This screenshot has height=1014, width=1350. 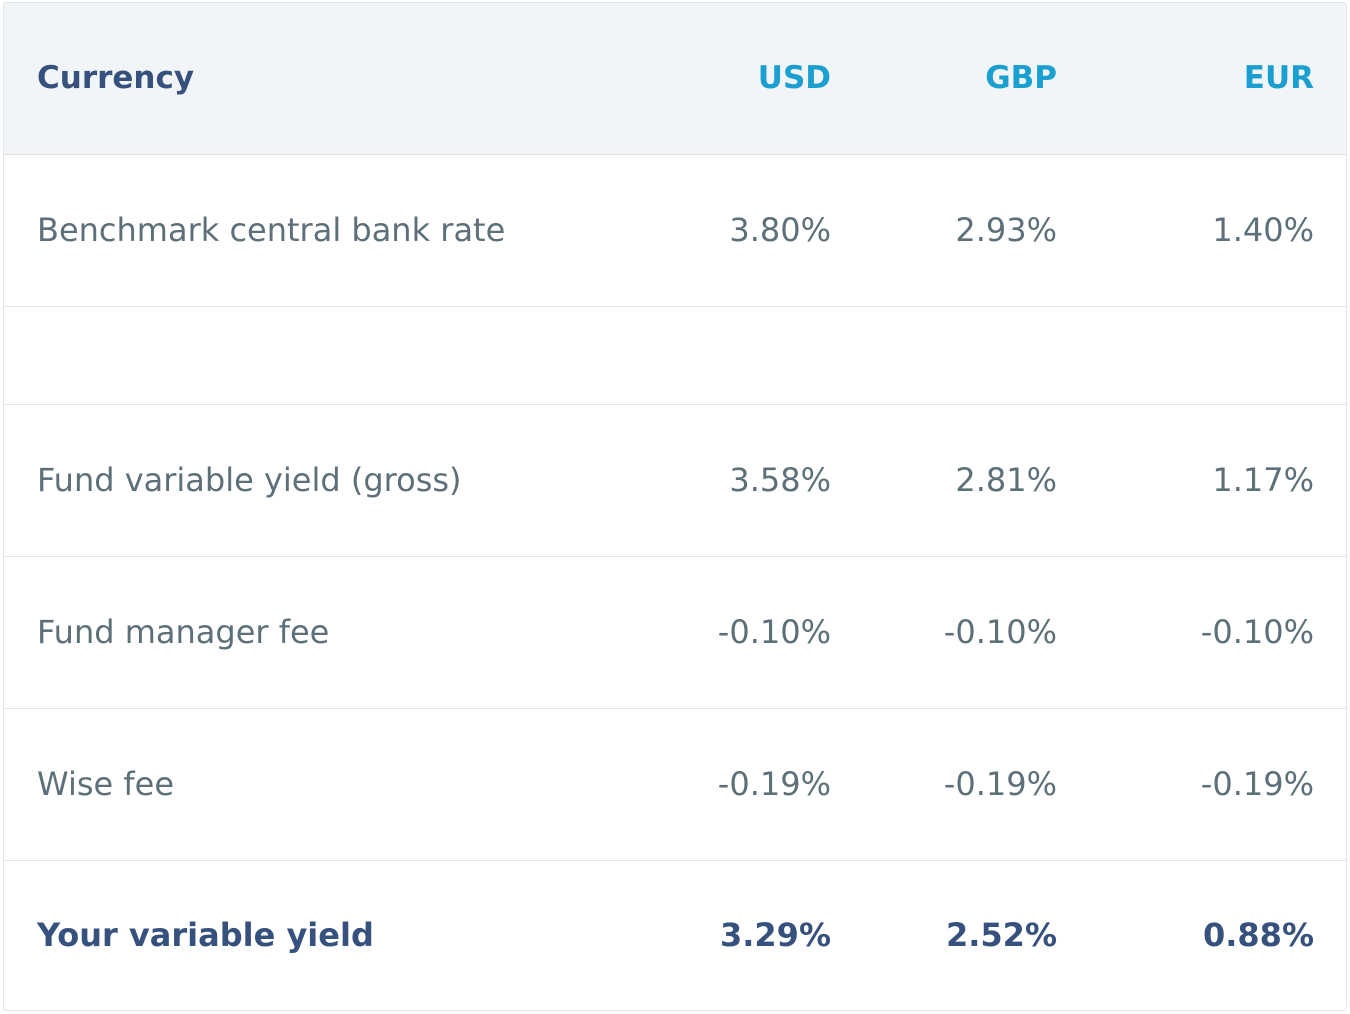 What do you see at coordinates (782, 632) in the screenshot?
I see `usd-value: -0.10%` at bounding box center [782, 632].